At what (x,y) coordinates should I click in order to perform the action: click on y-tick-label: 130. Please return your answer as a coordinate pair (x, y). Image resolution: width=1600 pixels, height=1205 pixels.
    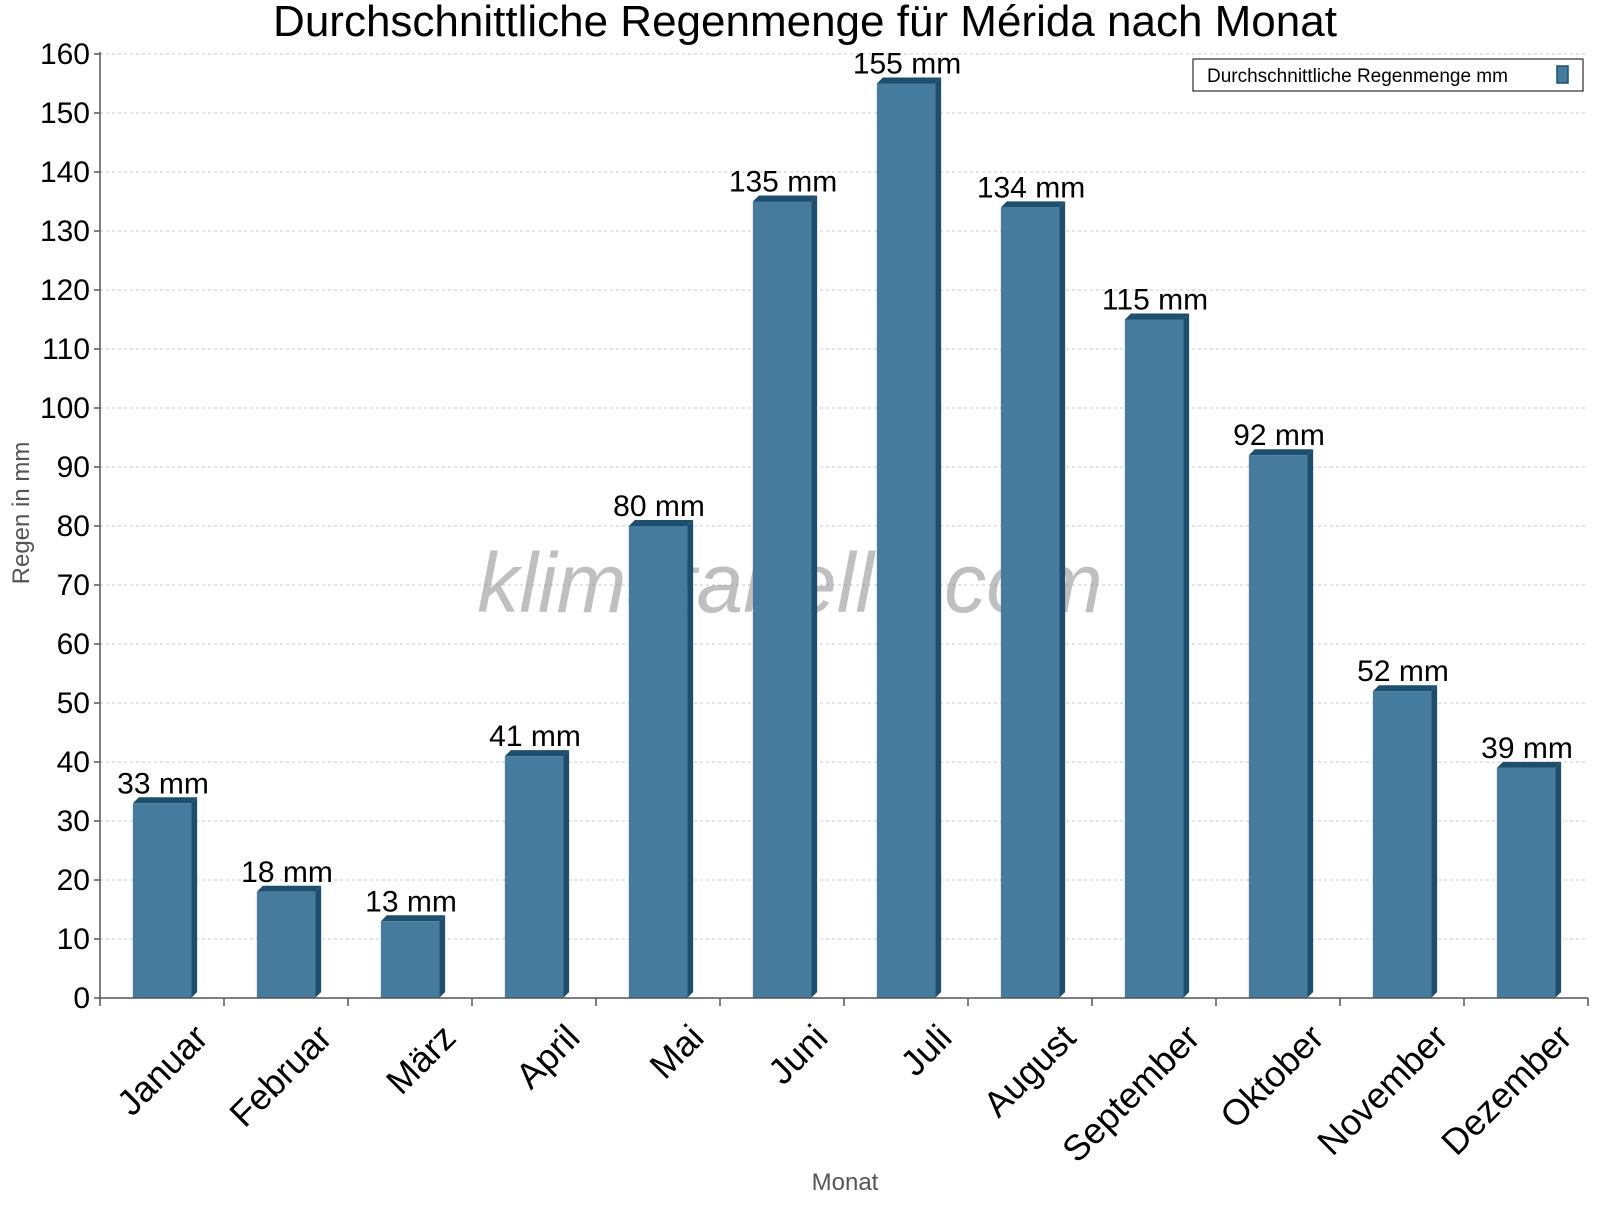
    Looking at the image, I should click on (65, 231).